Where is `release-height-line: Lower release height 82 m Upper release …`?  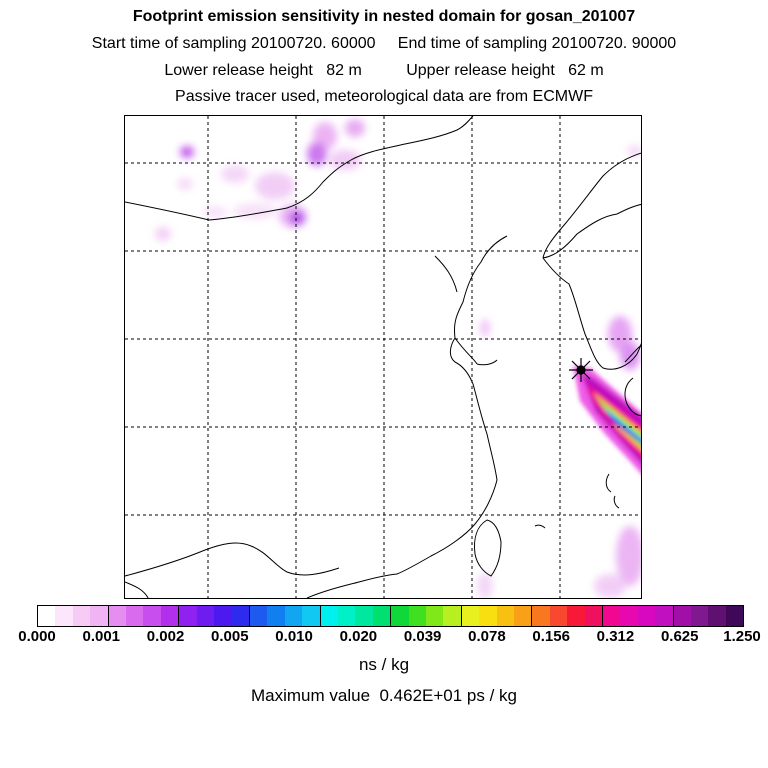
release-height-line: Lower release height 82 m Upper release … is located at coordinates (384, 70).